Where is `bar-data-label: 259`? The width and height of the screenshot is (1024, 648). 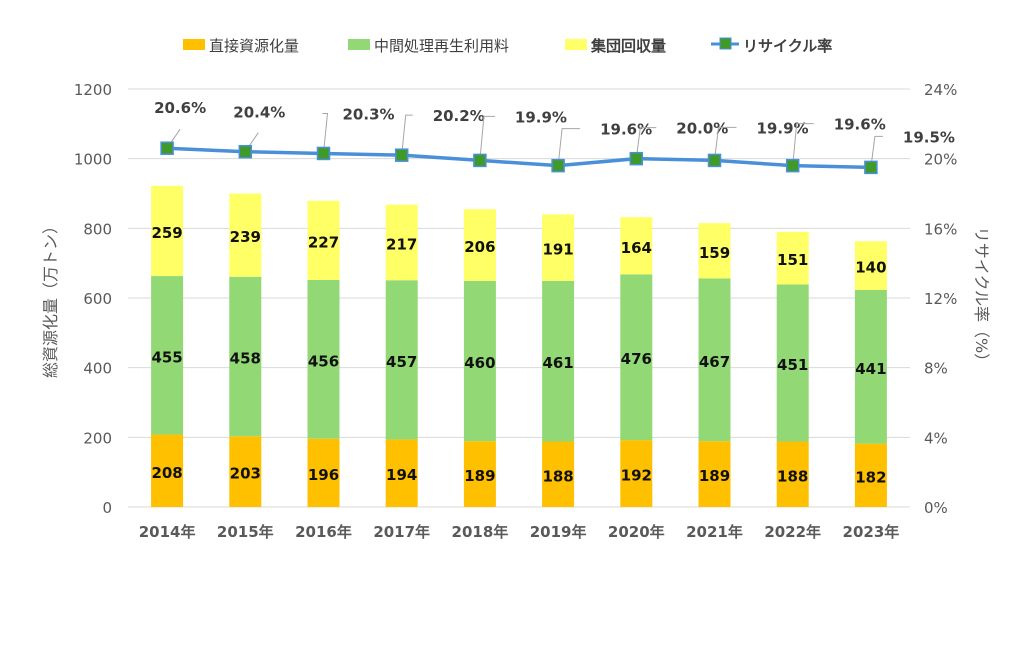
bar-data-label: 259 is located at coordinates (166, 233).